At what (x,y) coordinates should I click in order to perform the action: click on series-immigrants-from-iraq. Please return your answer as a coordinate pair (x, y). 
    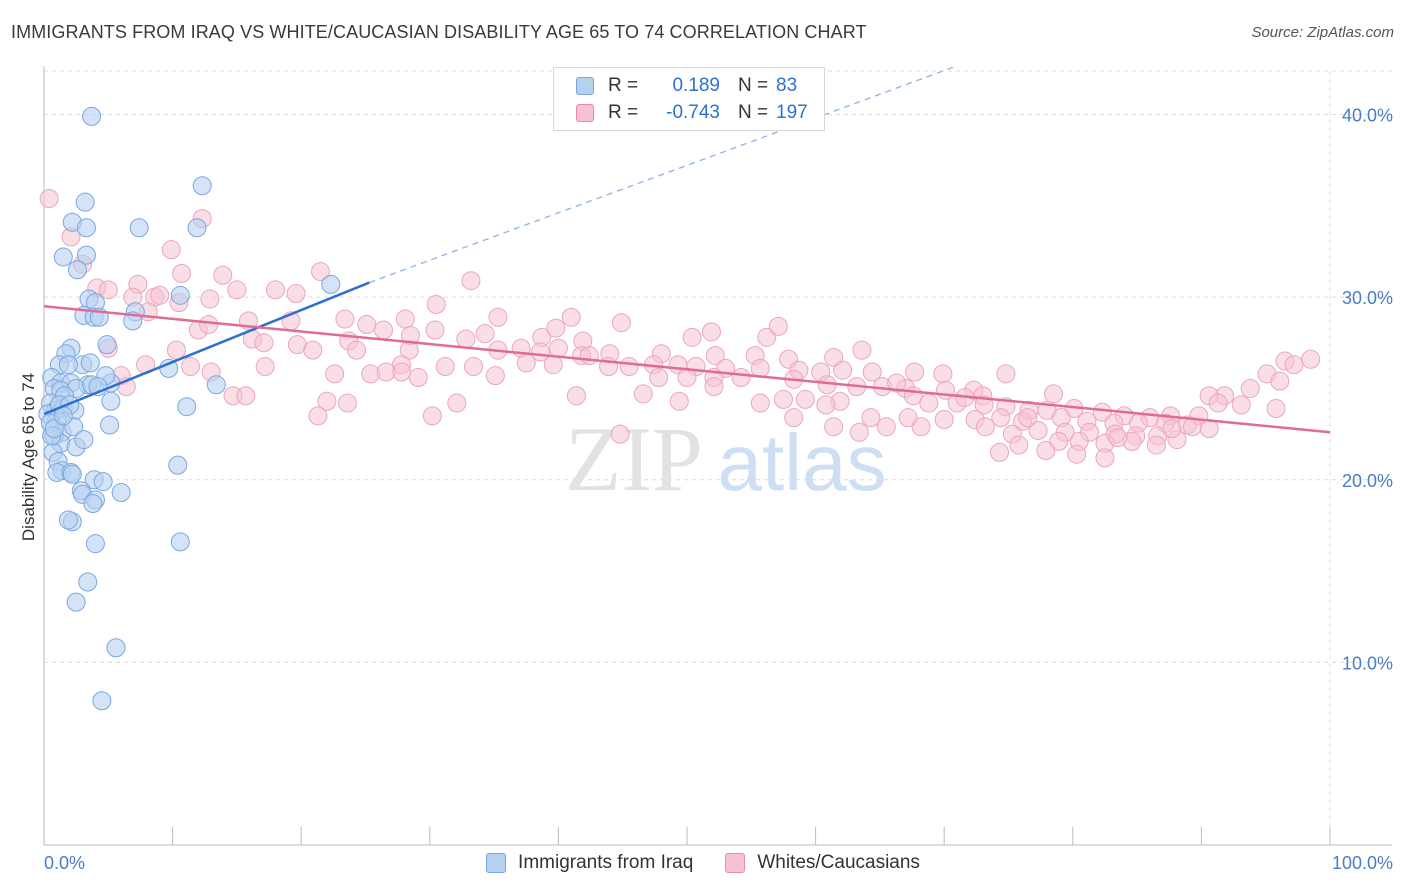
    Looking at the image, I should click on (189, 408).